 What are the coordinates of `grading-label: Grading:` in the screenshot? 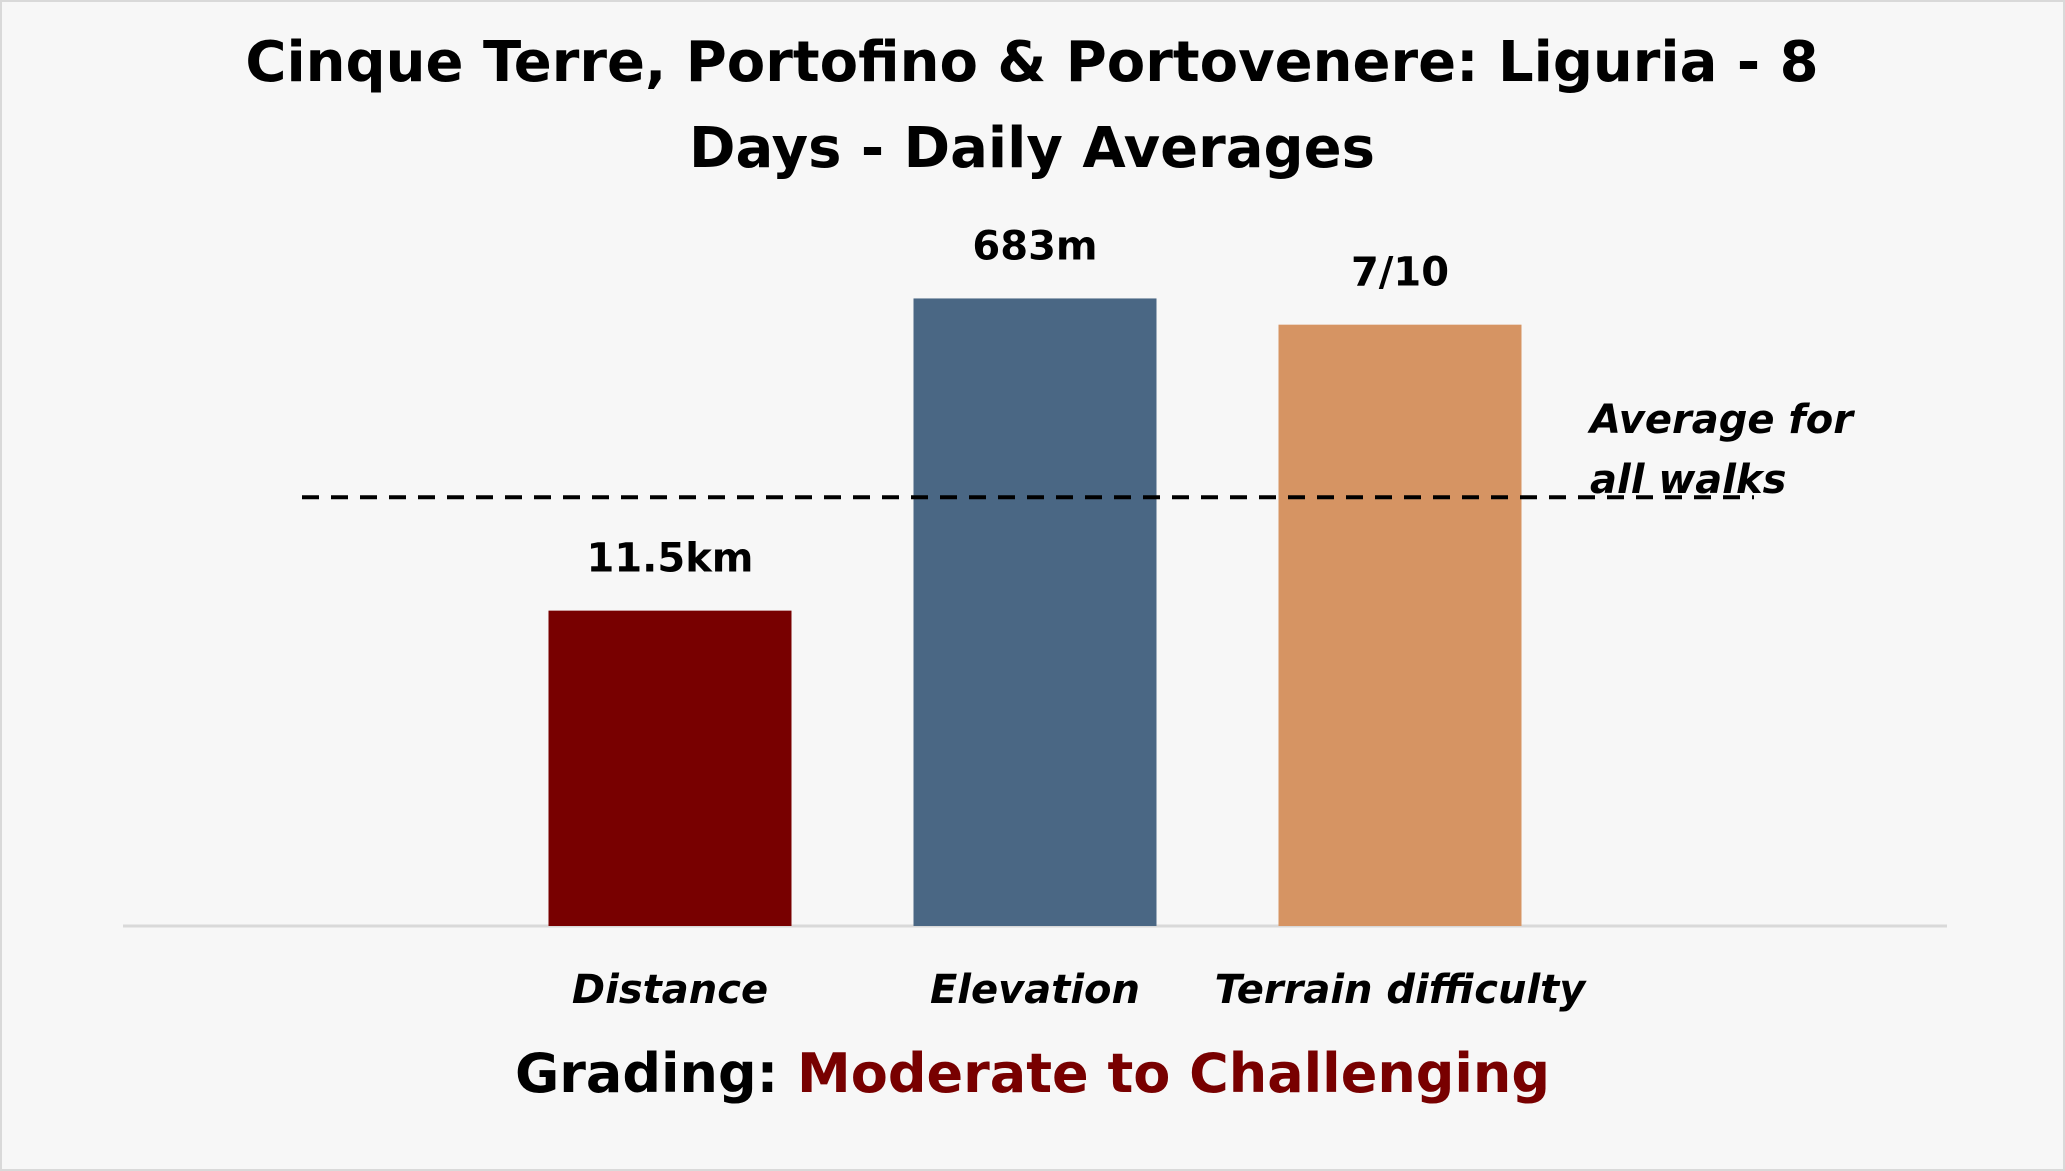 It's located at (646, 1073).